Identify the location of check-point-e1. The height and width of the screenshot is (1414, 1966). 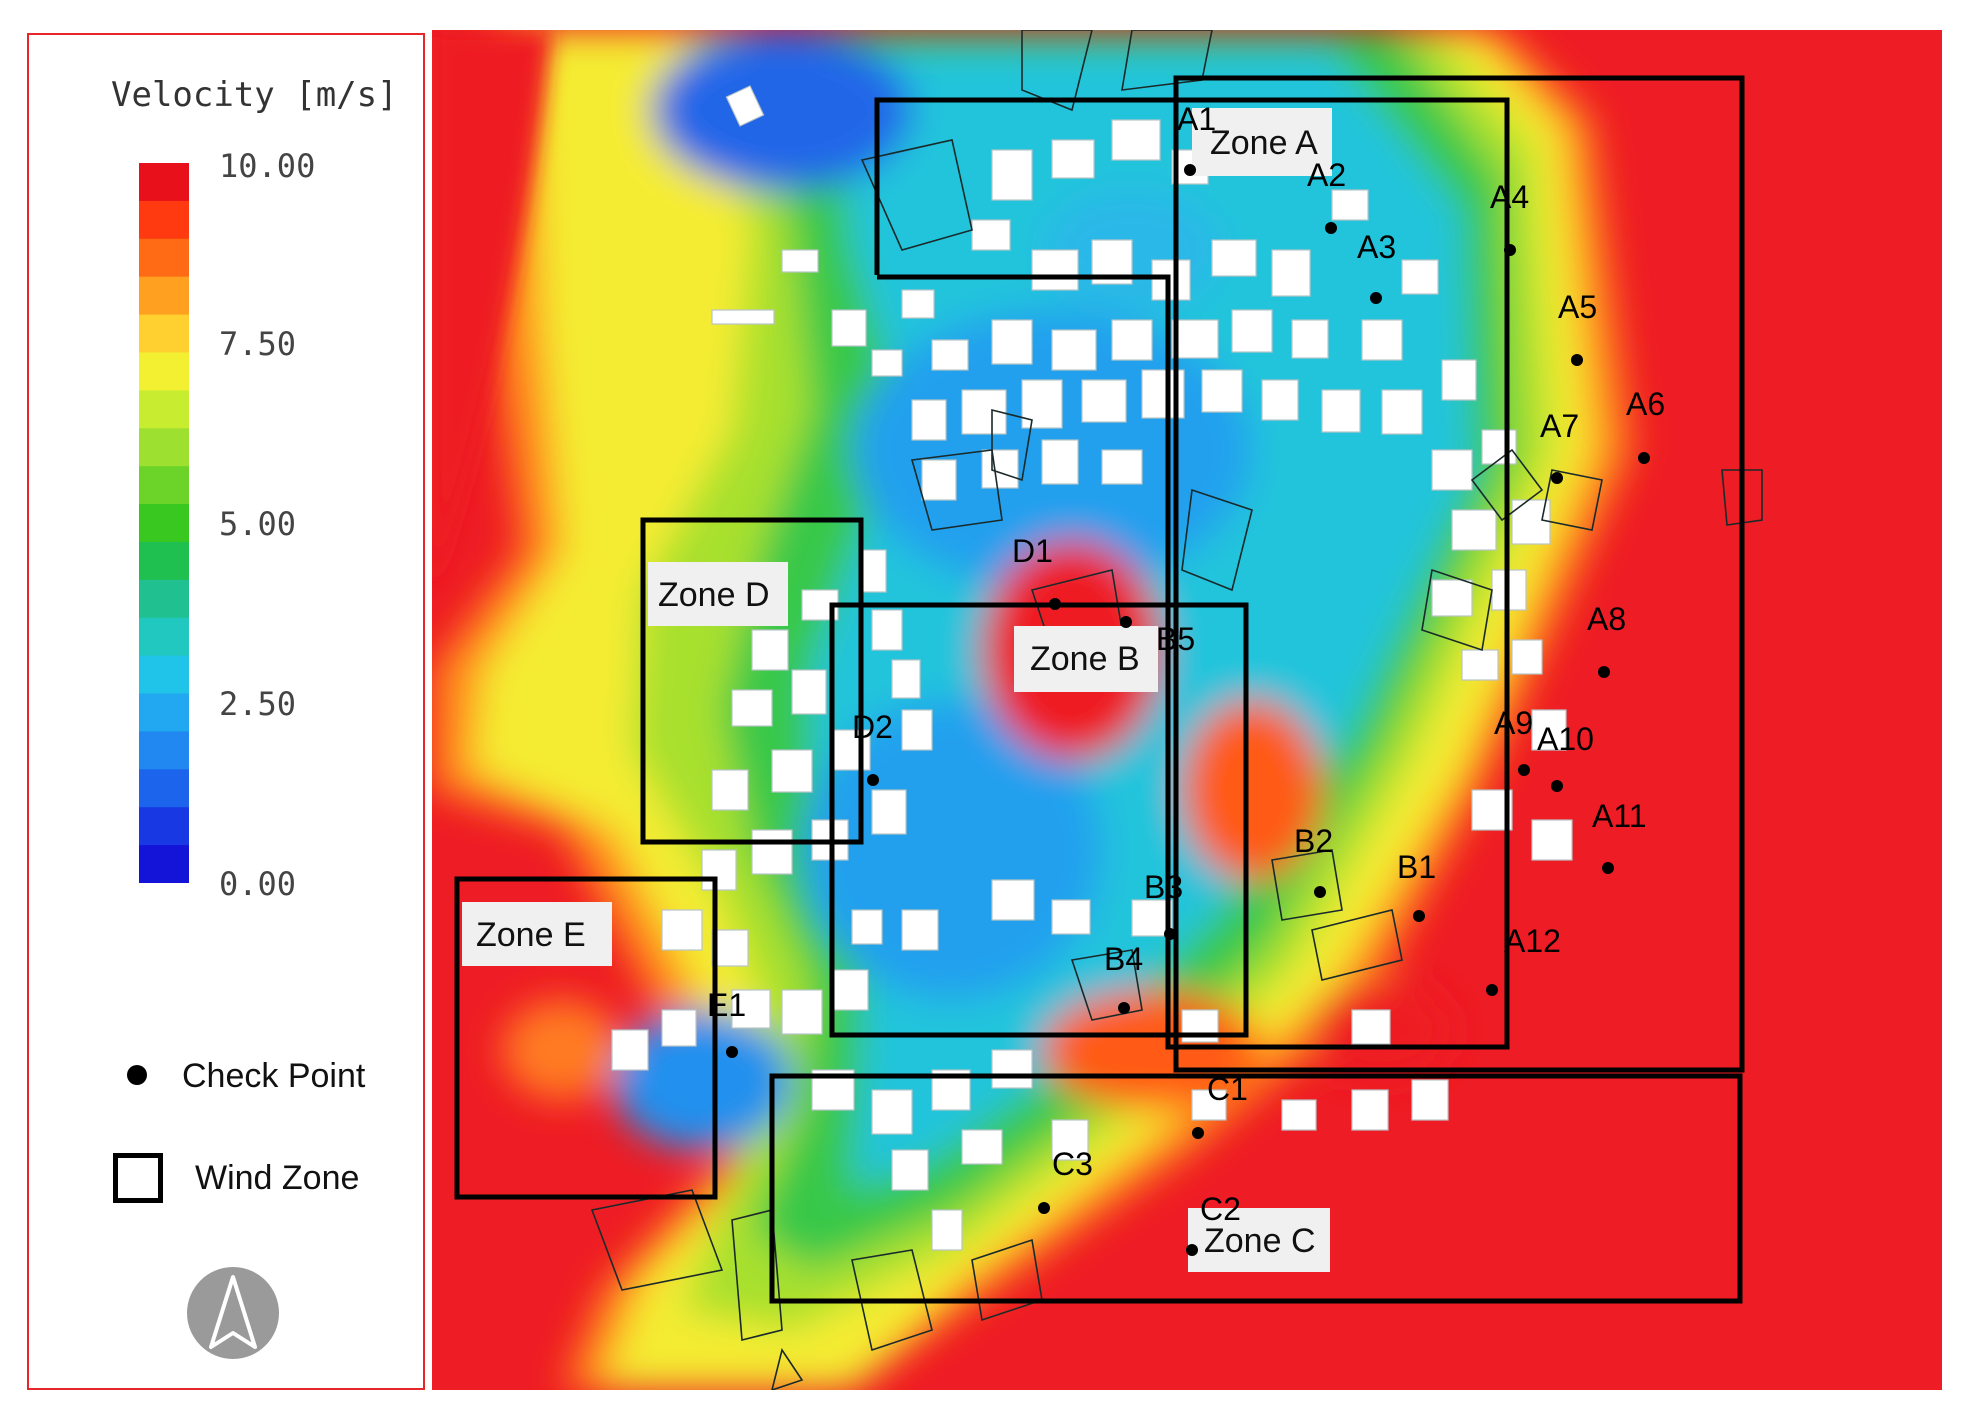
(732, 1052).